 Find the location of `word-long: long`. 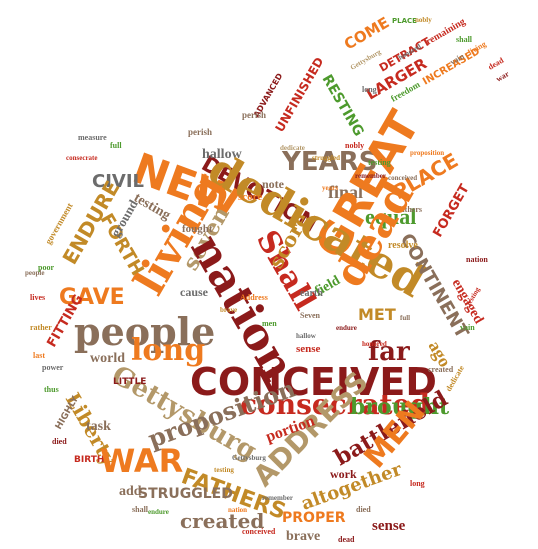

word-long: long is located at coordinates (168, 350).